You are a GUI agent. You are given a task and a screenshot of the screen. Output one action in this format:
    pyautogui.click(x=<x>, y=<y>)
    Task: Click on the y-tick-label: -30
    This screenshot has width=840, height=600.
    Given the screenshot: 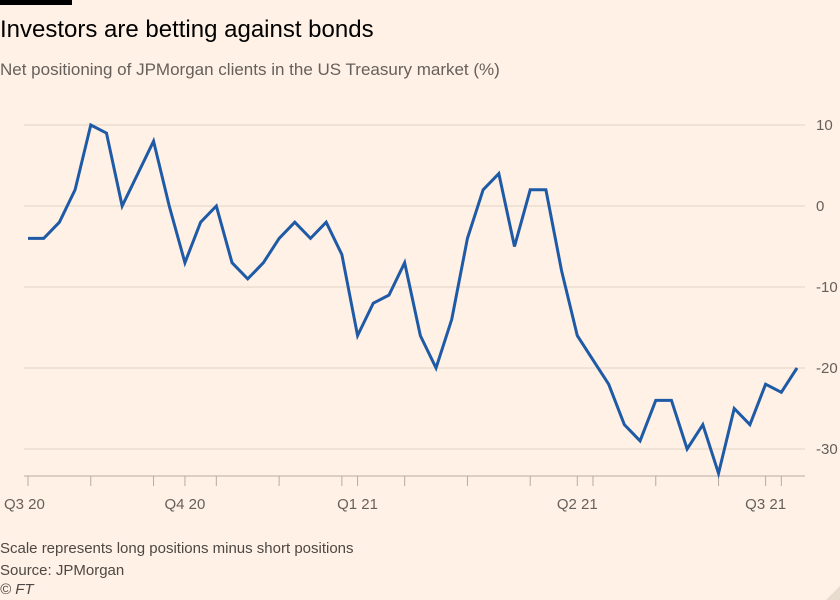 What is the action you would take?
    pyautogui.click(x=827, y=449)
    